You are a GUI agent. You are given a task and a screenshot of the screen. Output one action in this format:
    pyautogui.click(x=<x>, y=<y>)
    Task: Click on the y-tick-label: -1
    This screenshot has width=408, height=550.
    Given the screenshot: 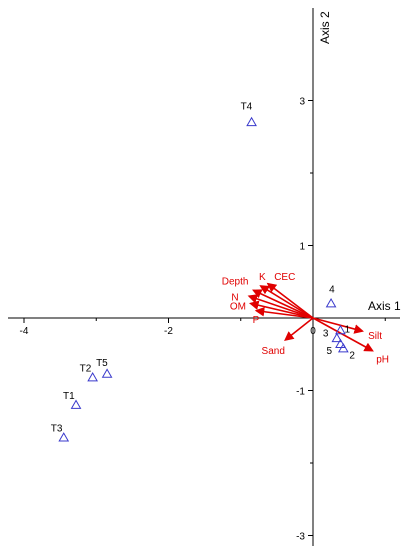 What is the action you would take?
    pyautogui.click(x=300, y=392)
    